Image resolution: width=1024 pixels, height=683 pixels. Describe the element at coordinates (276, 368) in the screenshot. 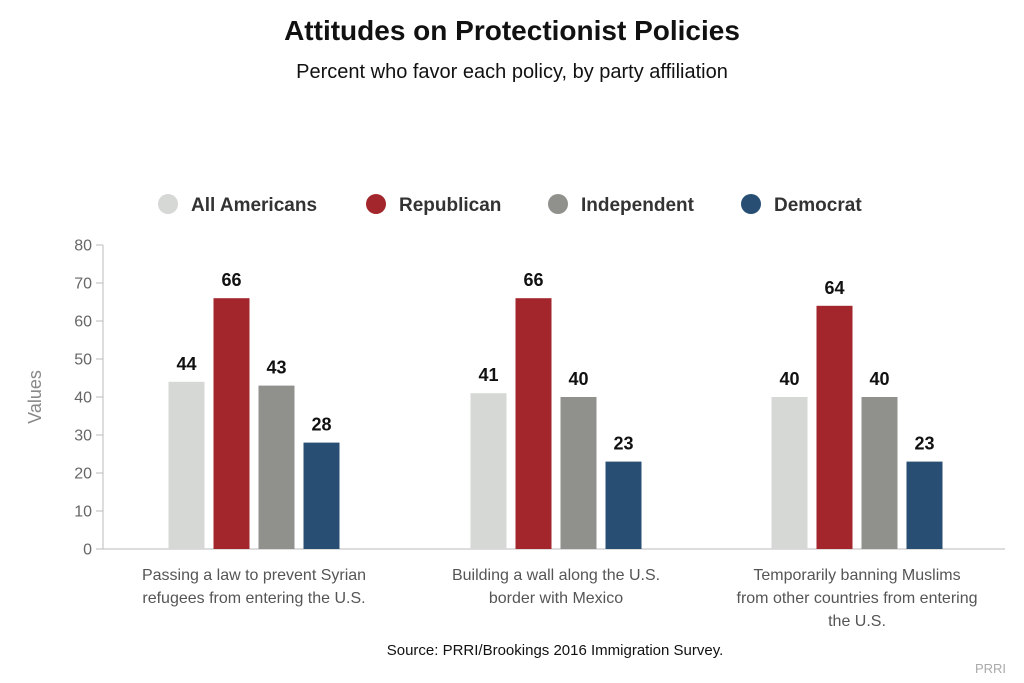

I see `data-label: 43` at that location.